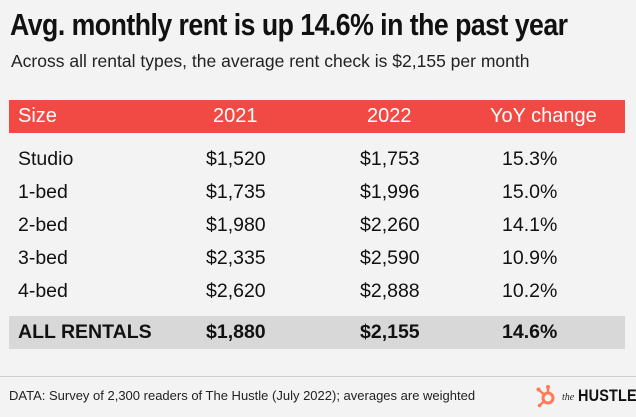 Image resolution: width=636 pixels, height=417 pixels. What do you see at coordinates (389, 116) in the screenshot?
I see `column-header-2022: 2022` at bounding box center [389, 116].